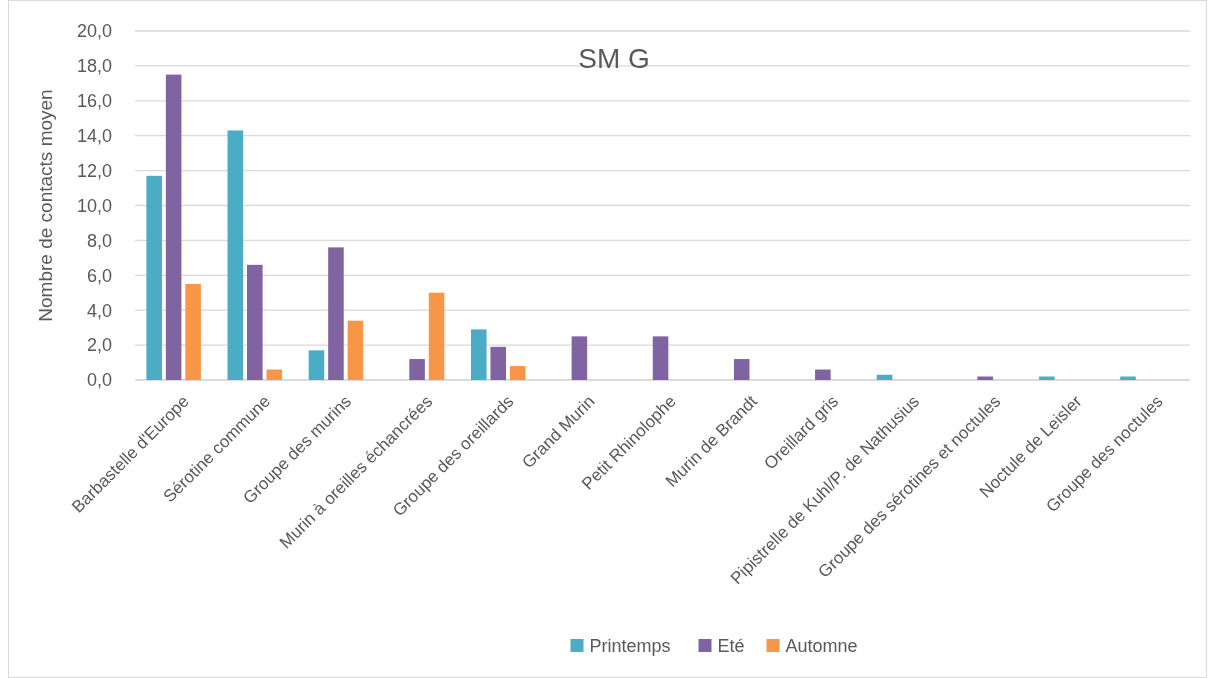 The width and height of the screenshot is (1208, 678). What do you see at coordinates (94, 205) in the screenshot?
I see `y-tick-label: 10,0` at bounding box center [94, 205].